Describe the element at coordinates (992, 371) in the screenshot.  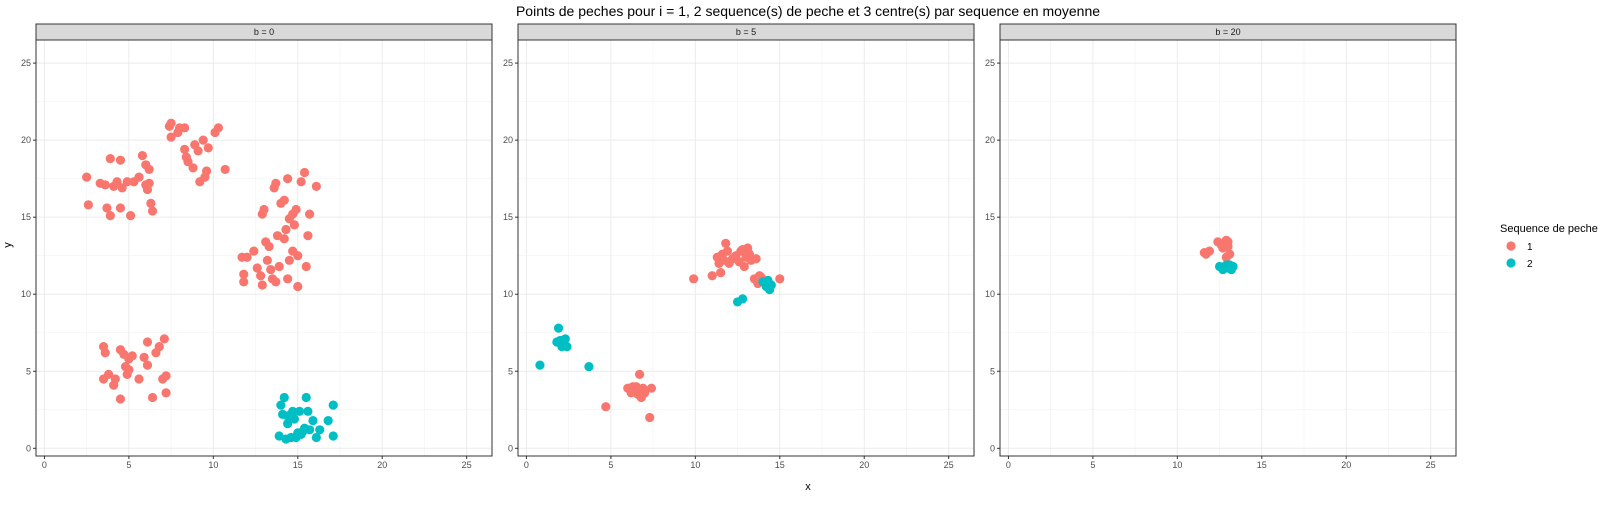
I see `y-tick-label: 5` at that location.